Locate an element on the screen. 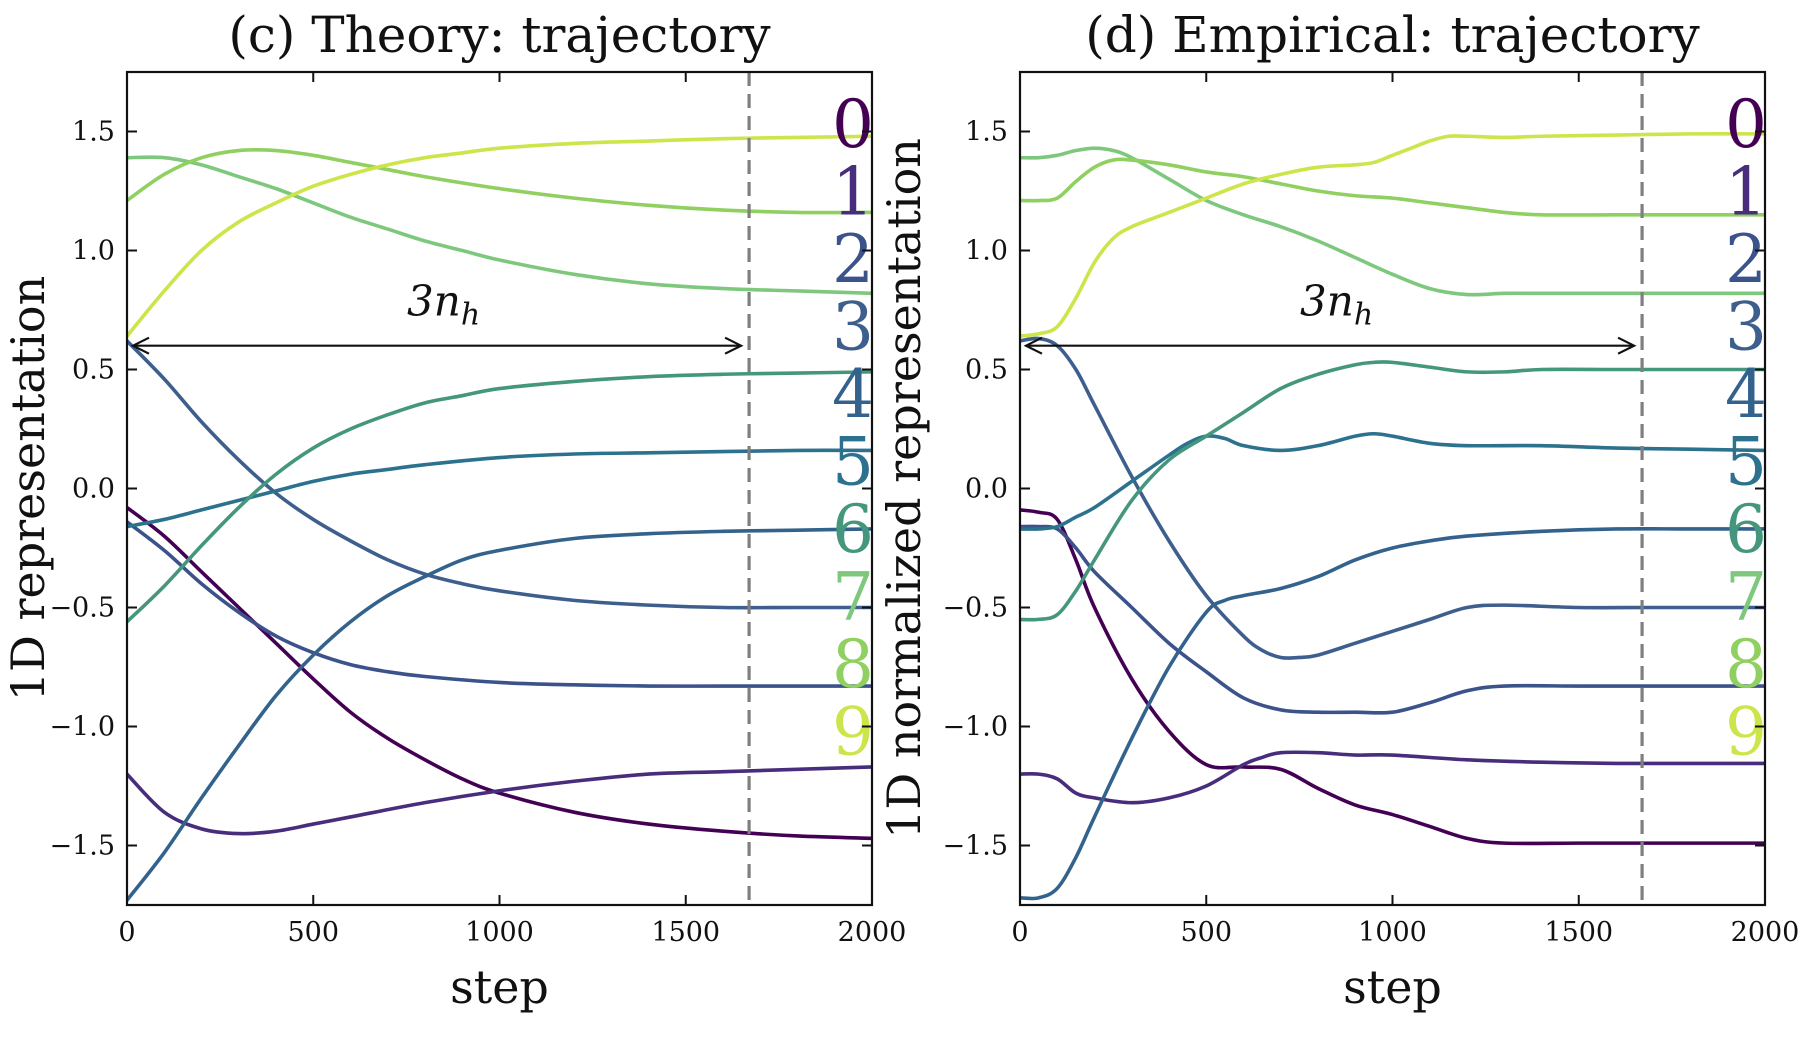  chart-title: (d) Empirical: trajectory is located at coordinates (1392, 35).